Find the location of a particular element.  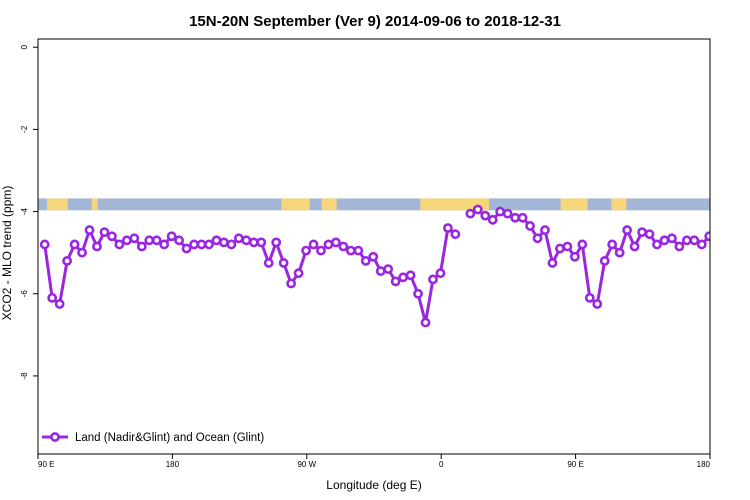

legend: Land (Nadir&Glint) and Ocean (Glint) is located at coordinates (153, 438).